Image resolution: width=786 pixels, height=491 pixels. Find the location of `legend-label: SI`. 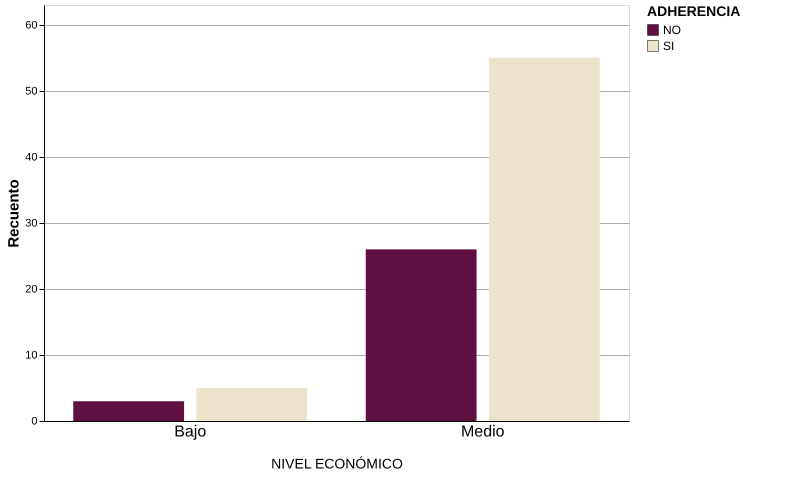

legend-label: SI is located at coordinates (668, 46).